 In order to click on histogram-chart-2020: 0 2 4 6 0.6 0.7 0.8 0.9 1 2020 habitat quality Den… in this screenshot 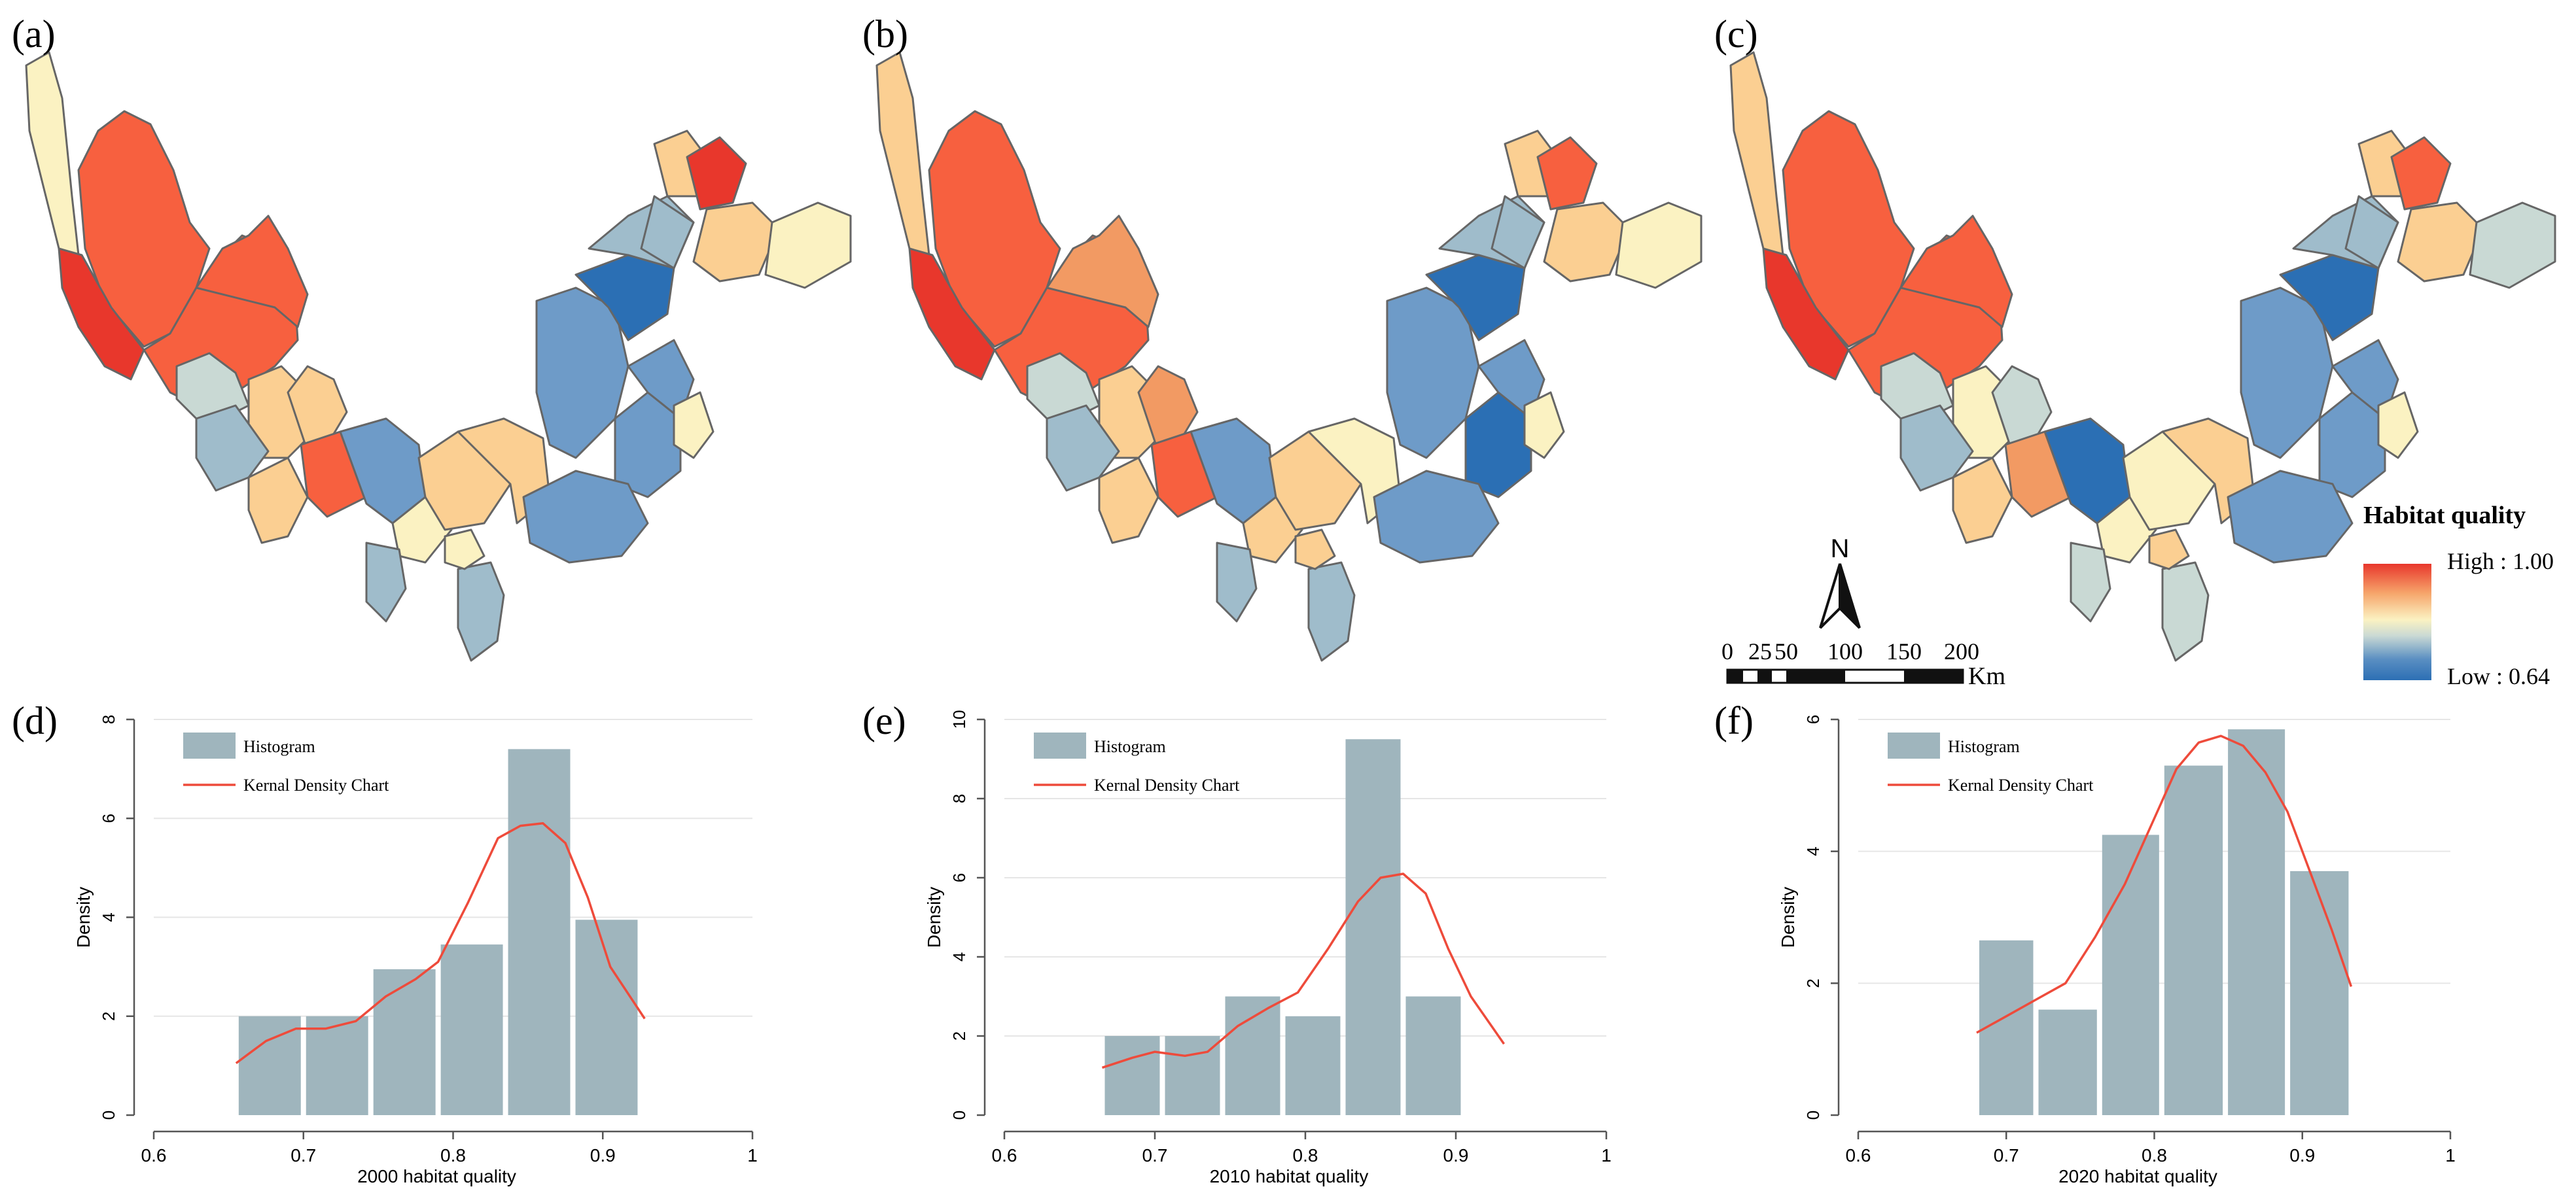, I will do `click(2117, 950)`.